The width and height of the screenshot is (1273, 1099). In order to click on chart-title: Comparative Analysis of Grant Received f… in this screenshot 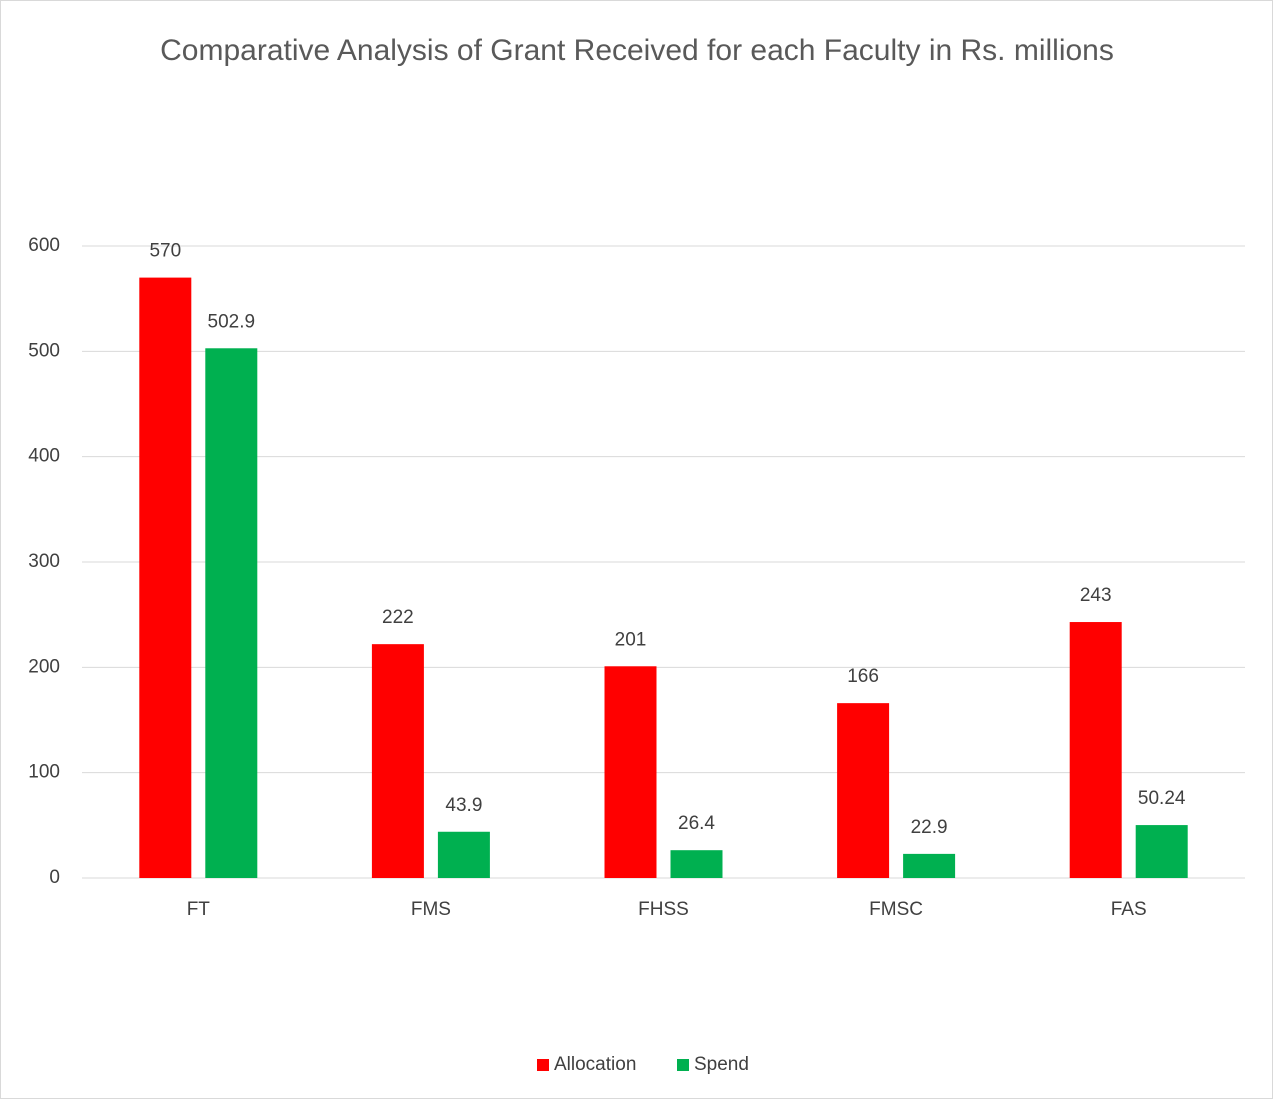, I will do `click(637, 50)`.